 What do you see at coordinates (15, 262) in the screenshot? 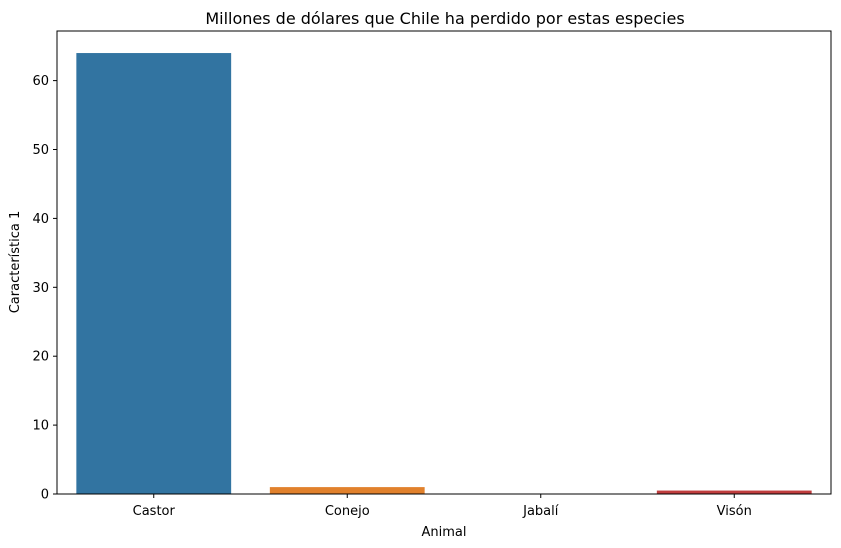
I see `y-axis-label: Característica 1` at bounding box center [15, 262].